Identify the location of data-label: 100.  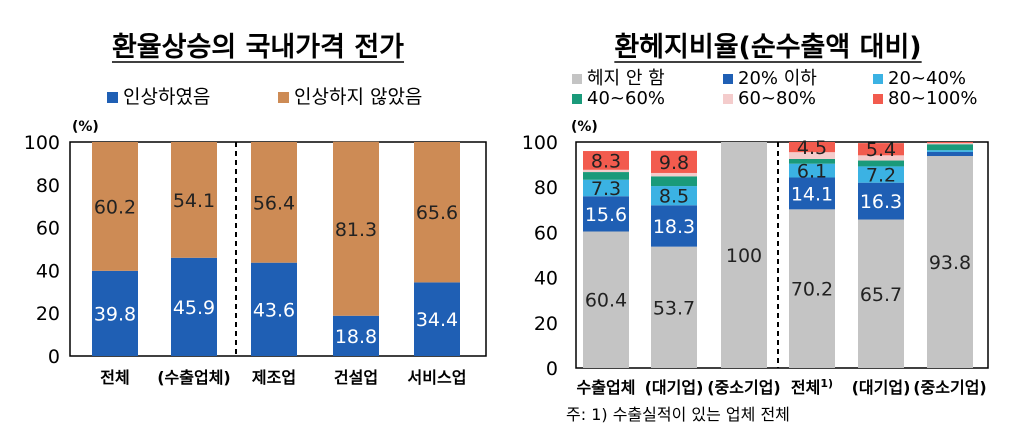
(744, 256).